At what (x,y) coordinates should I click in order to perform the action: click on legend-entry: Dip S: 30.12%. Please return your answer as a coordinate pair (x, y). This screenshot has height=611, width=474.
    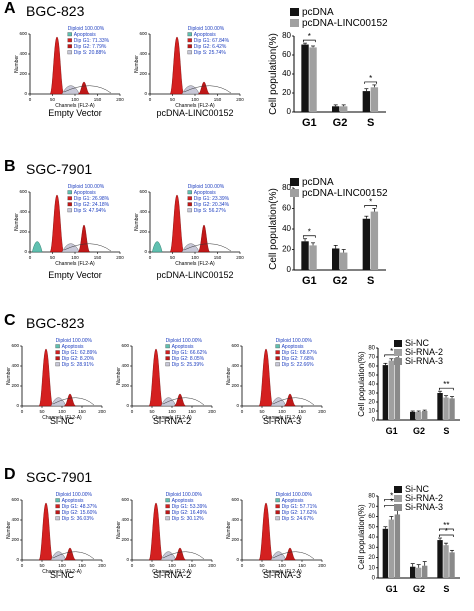
    Looking at the image, I should click on (188, 519).